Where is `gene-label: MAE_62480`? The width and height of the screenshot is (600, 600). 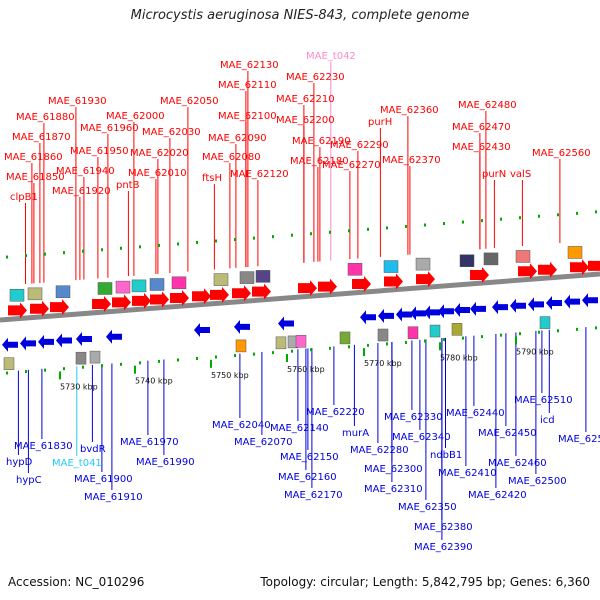 gene-label: MAE_62480 is located at coordinates (487, 105).